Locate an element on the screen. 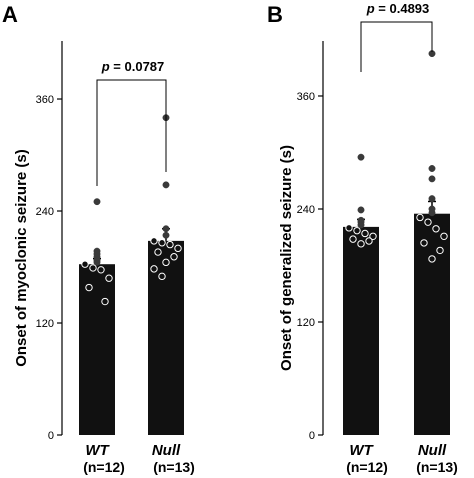 This screenshot has width=474, height=478. y-axis-label-a: Onset of myoclonic seizure (s) is located at coordinates (21, 258).